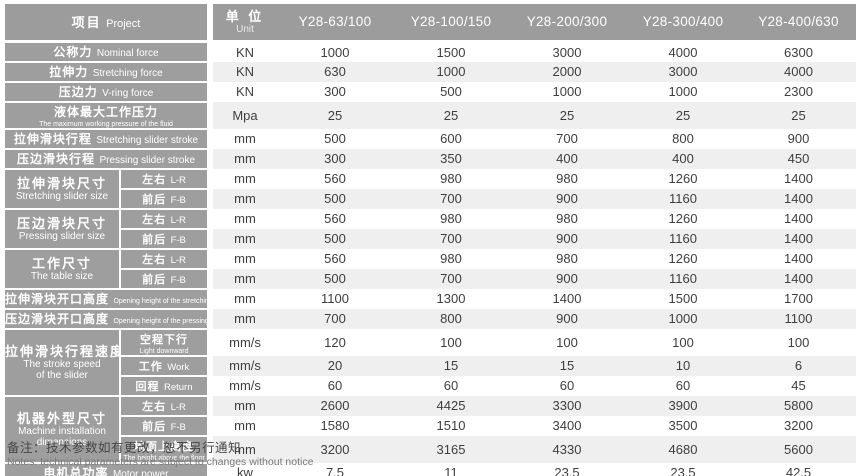 This screenshot has width=860, height=476. I want to click on unit-cell: mm/s, so click(245, 385).